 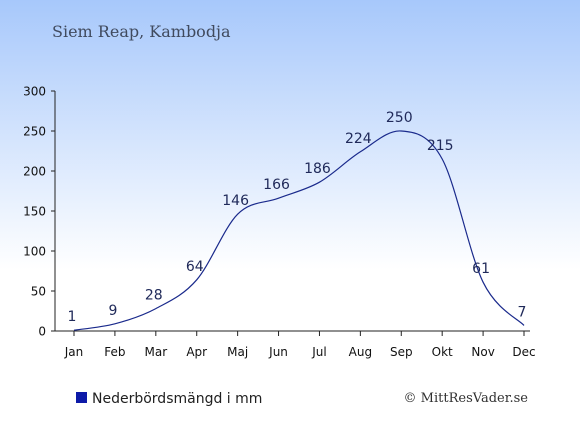 What do you see at coordinates (318, 352) in the screenshot?
I see `x-tick-label: Jul` at bounding box center [318, 352].